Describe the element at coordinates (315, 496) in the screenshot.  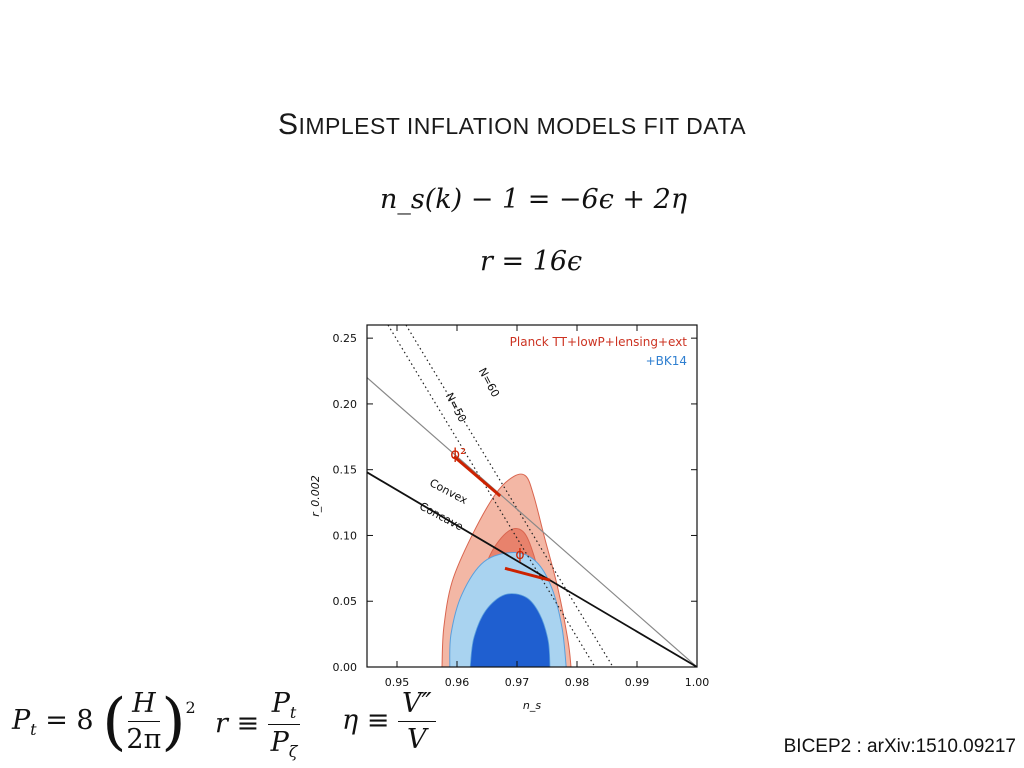
I see `y-axis-label: r_0.002` at that location.